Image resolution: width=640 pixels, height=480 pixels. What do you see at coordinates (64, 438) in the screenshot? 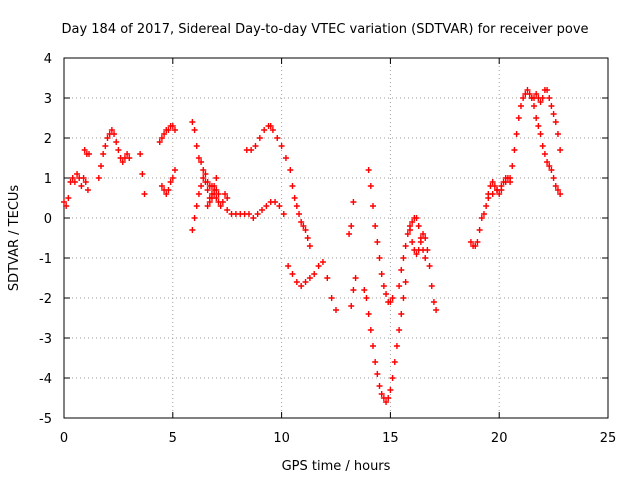
I see `x-tick-label: 0` at bounding box center [64, 438].